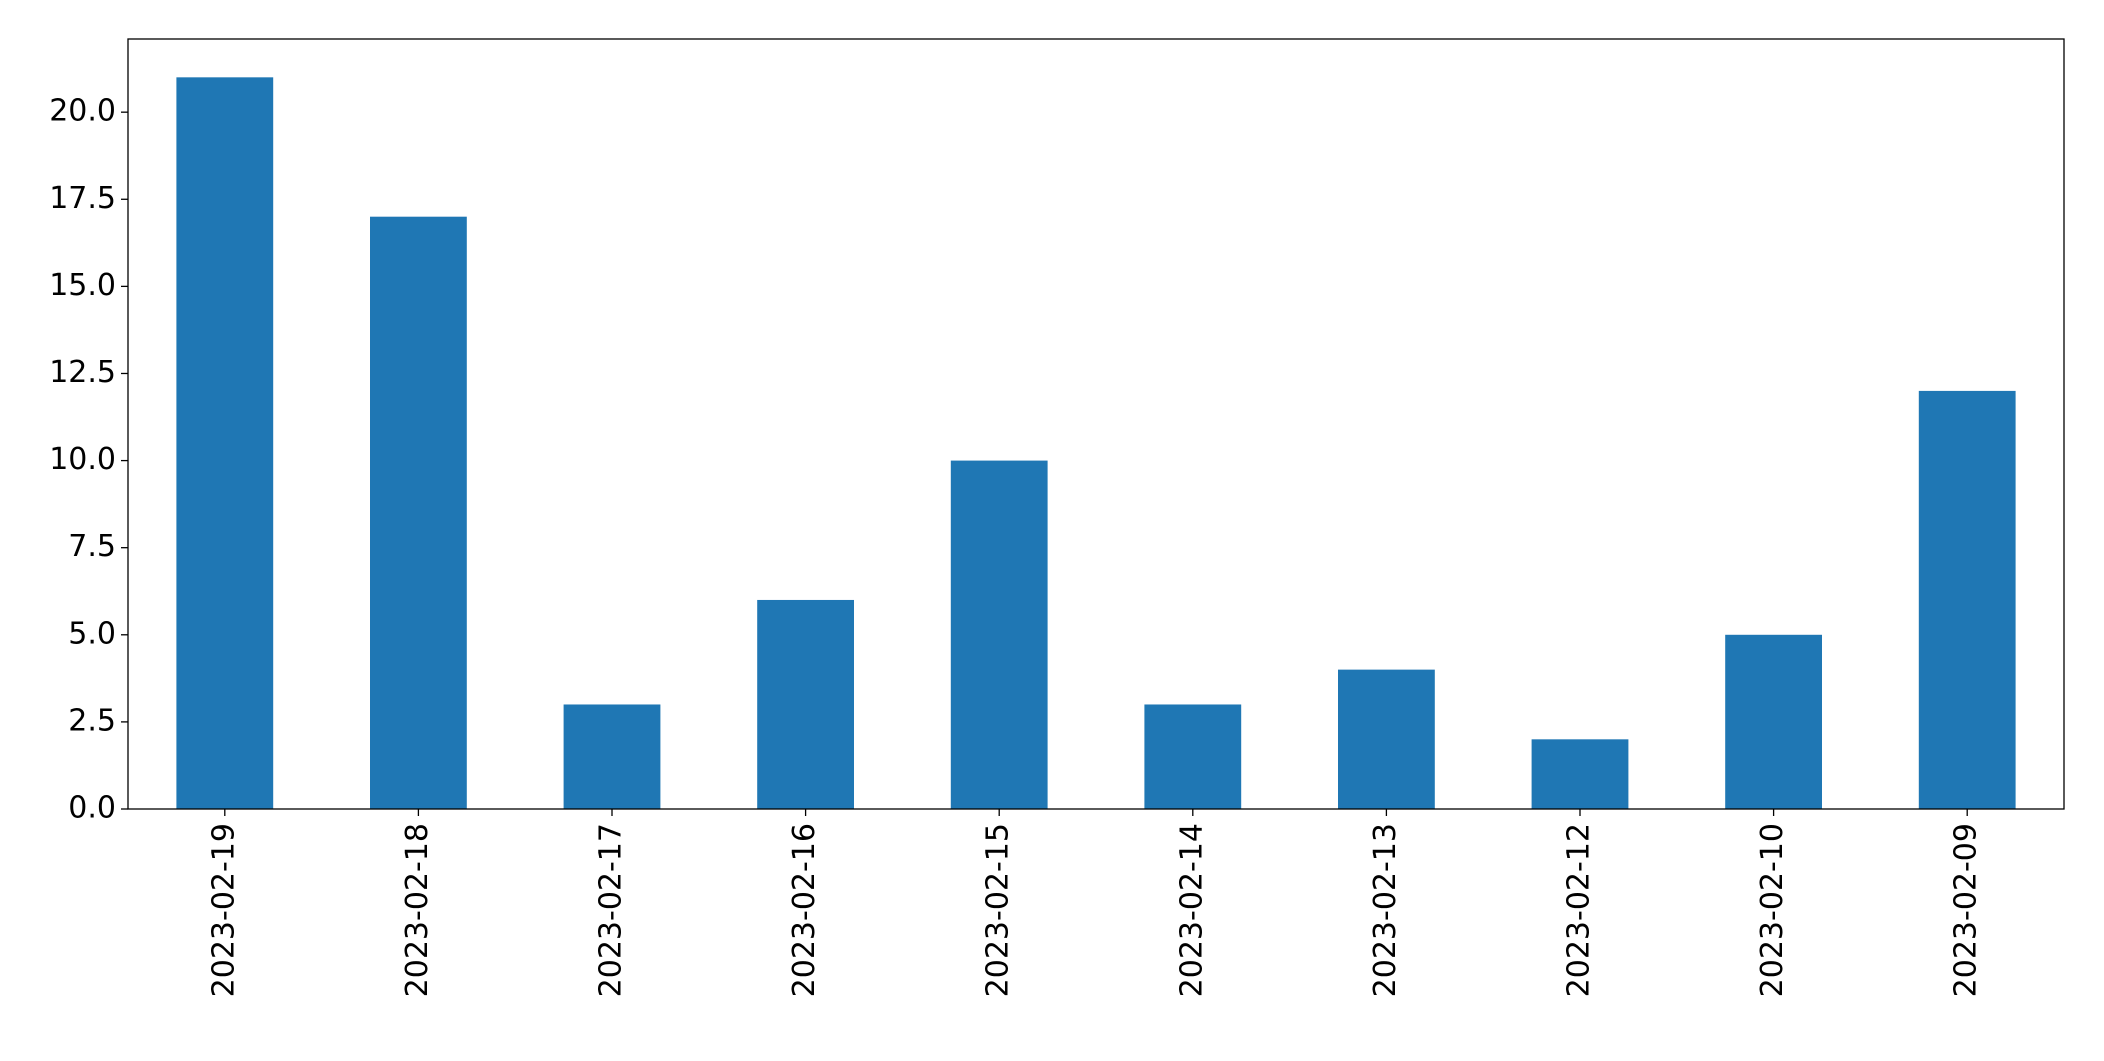  Describe the element at coordinates (82, 198) in the screenshot. I see `y-tick-label: 17.5` at that location.